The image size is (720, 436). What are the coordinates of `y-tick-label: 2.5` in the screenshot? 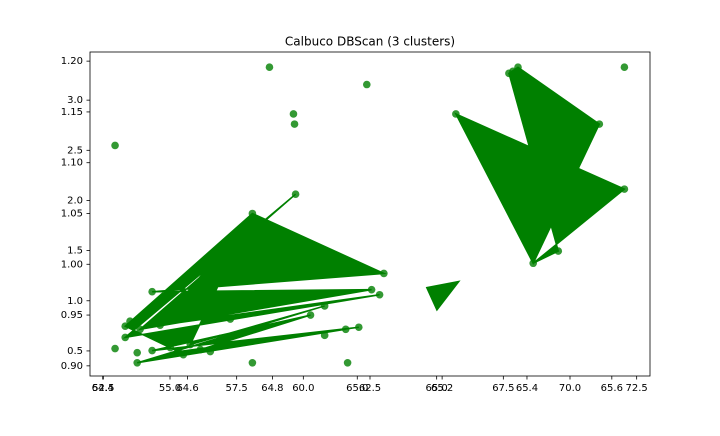 It's located at (75, 150).